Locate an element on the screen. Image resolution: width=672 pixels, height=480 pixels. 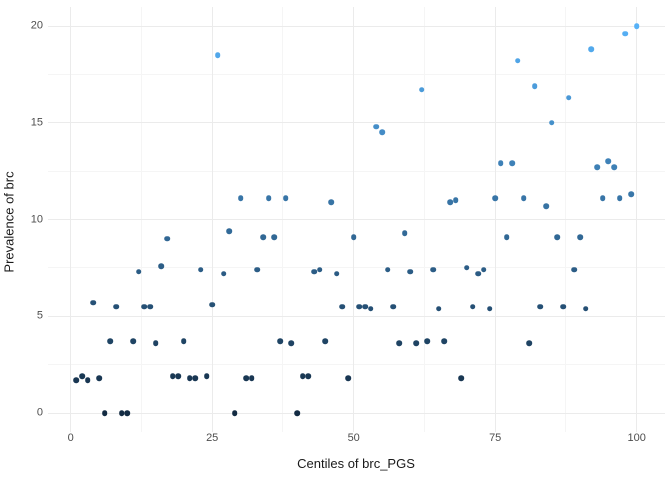
y-tick-label: 5 is located at coordinates (39, 315).